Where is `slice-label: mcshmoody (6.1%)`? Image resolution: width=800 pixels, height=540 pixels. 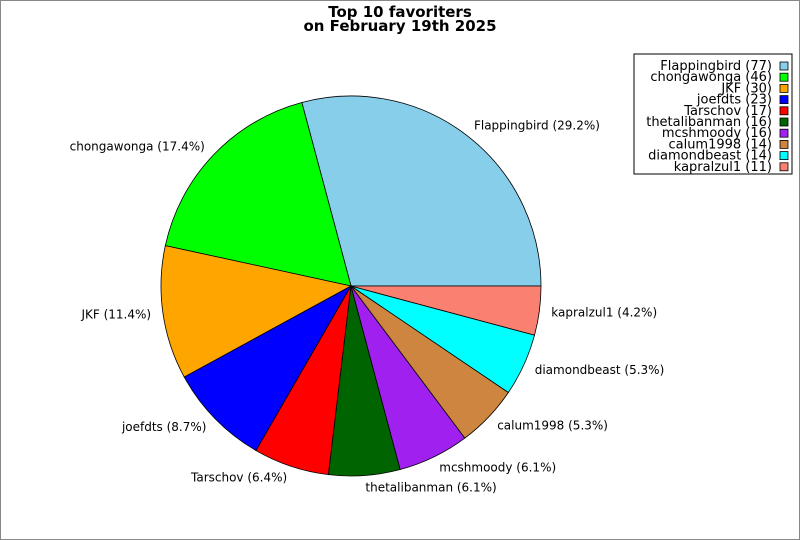 slice-label: mcshmoody (6.1%) is located at coordinates (497, 468).